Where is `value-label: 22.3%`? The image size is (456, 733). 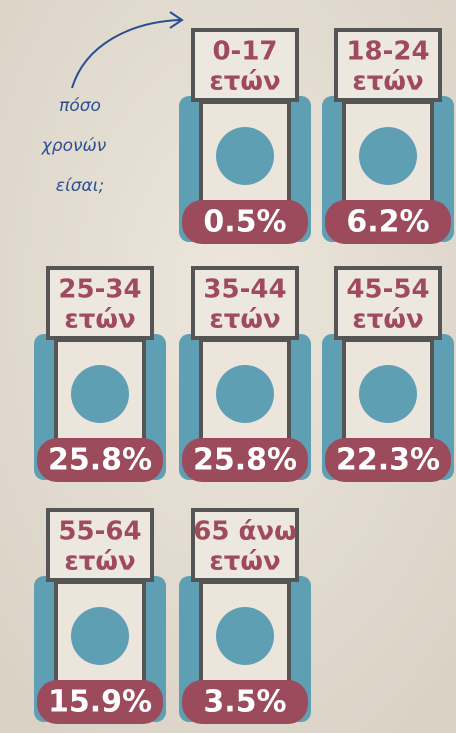
value-label: 22.3% is located at coordinates (388, 460).